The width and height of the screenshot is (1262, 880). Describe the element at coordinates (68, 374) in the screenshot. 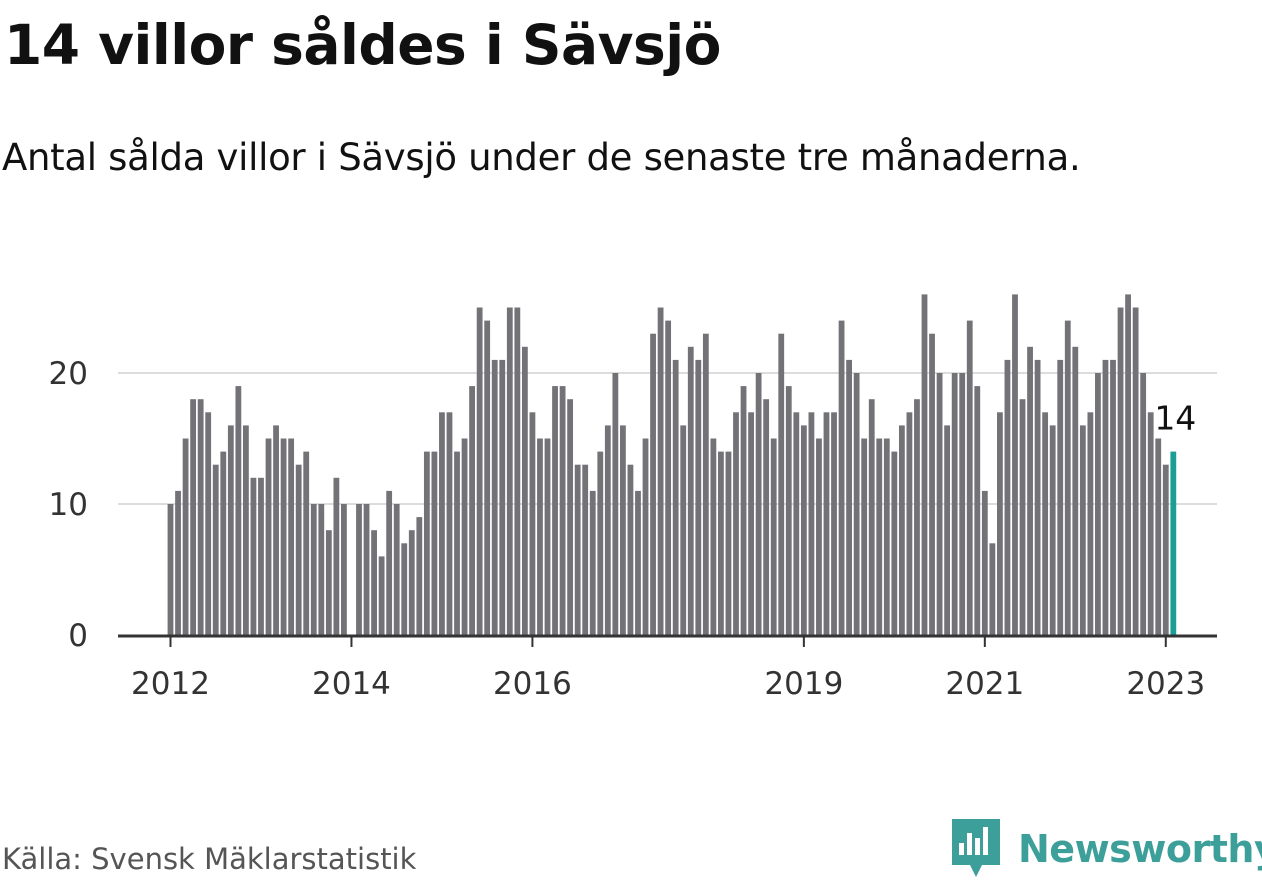

I see `y-tick-label: 20` at that location.